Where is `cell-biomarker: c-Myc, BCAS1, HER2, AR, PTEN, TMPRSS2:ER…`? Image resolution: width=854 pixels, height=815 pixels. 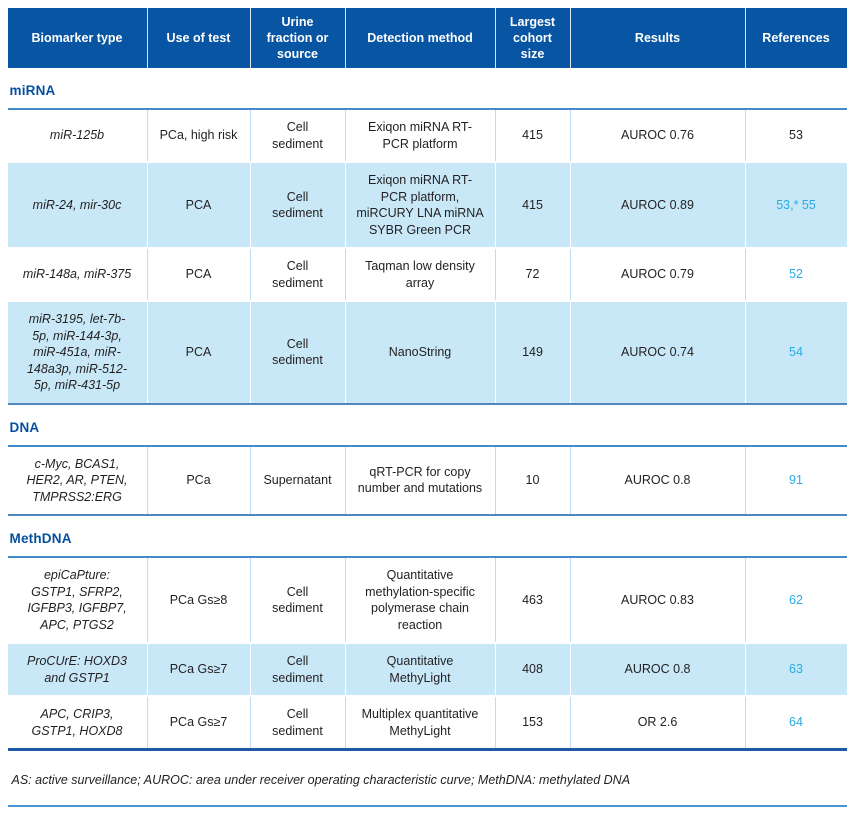
cell-biomarker: c-Myc, BCAS1, HER2, AR, PTEN, TMPRSS2:ER… is located at coordinates (77, 480).